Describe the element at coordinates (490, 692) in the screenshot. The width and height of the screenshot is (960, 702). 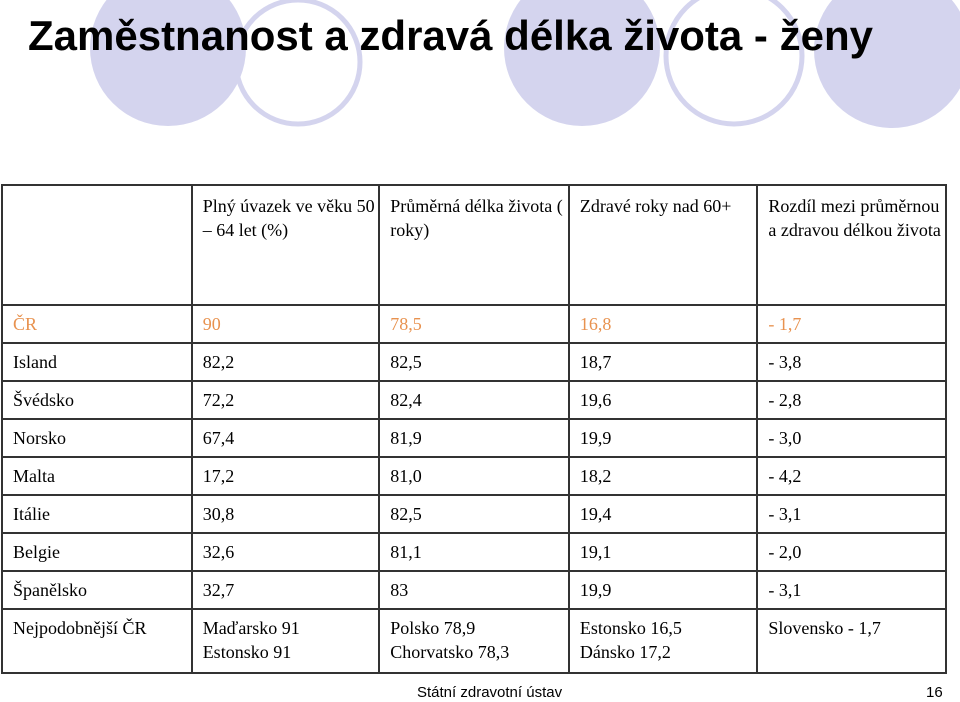
I see `footer-source: Státní zdravotní ústav` at that location.